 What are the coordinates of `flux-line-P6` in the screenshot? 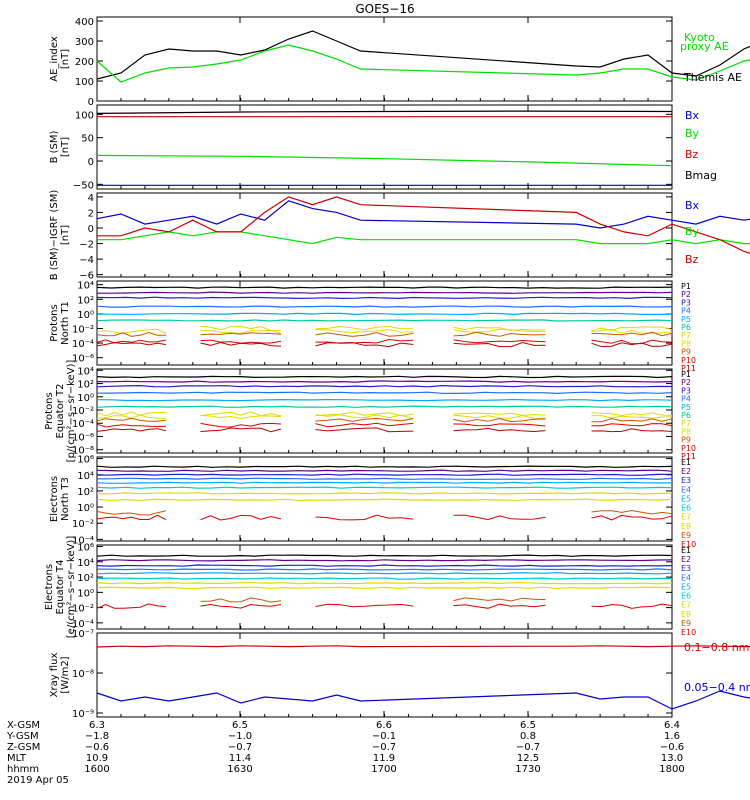 It's located at (384, 320).